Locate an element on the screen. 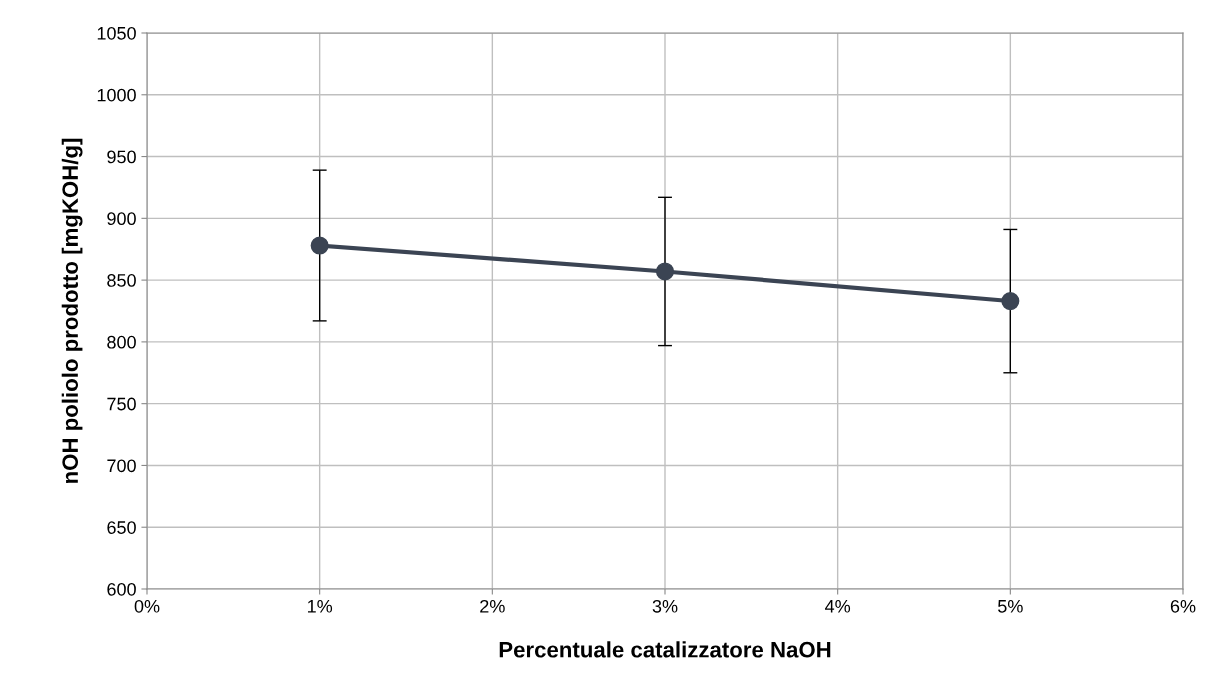 This screenshot has width=1206, height=684. x-tick-label: 5% is located at coordinates (1010, 606).